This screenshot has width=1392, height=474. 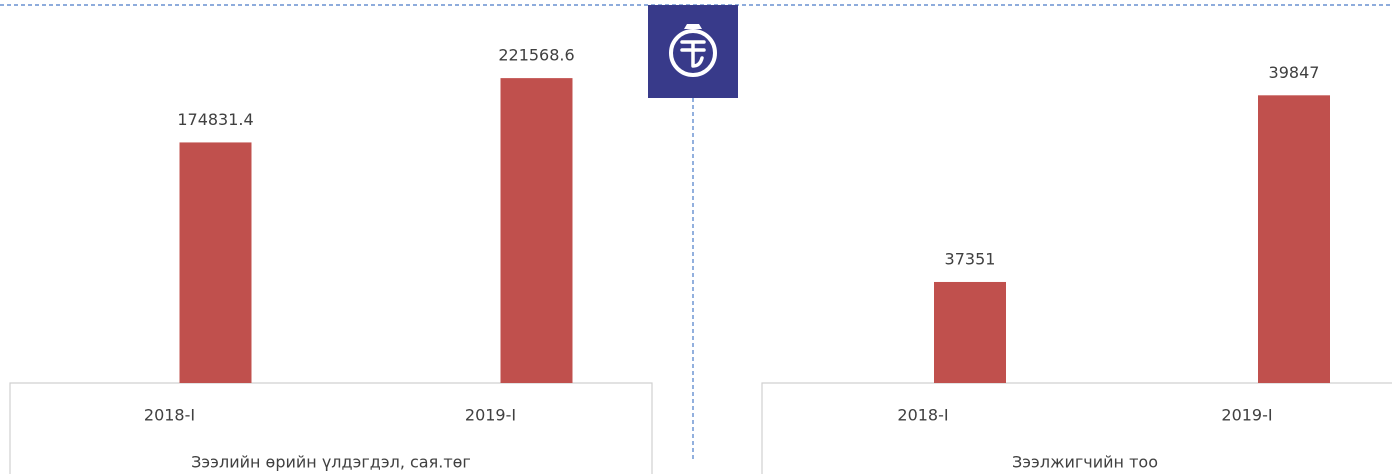 What do you see at coordinates (331, 428) in the screenshot?
I see `left-axis-box` at bounding box center [331, 428].